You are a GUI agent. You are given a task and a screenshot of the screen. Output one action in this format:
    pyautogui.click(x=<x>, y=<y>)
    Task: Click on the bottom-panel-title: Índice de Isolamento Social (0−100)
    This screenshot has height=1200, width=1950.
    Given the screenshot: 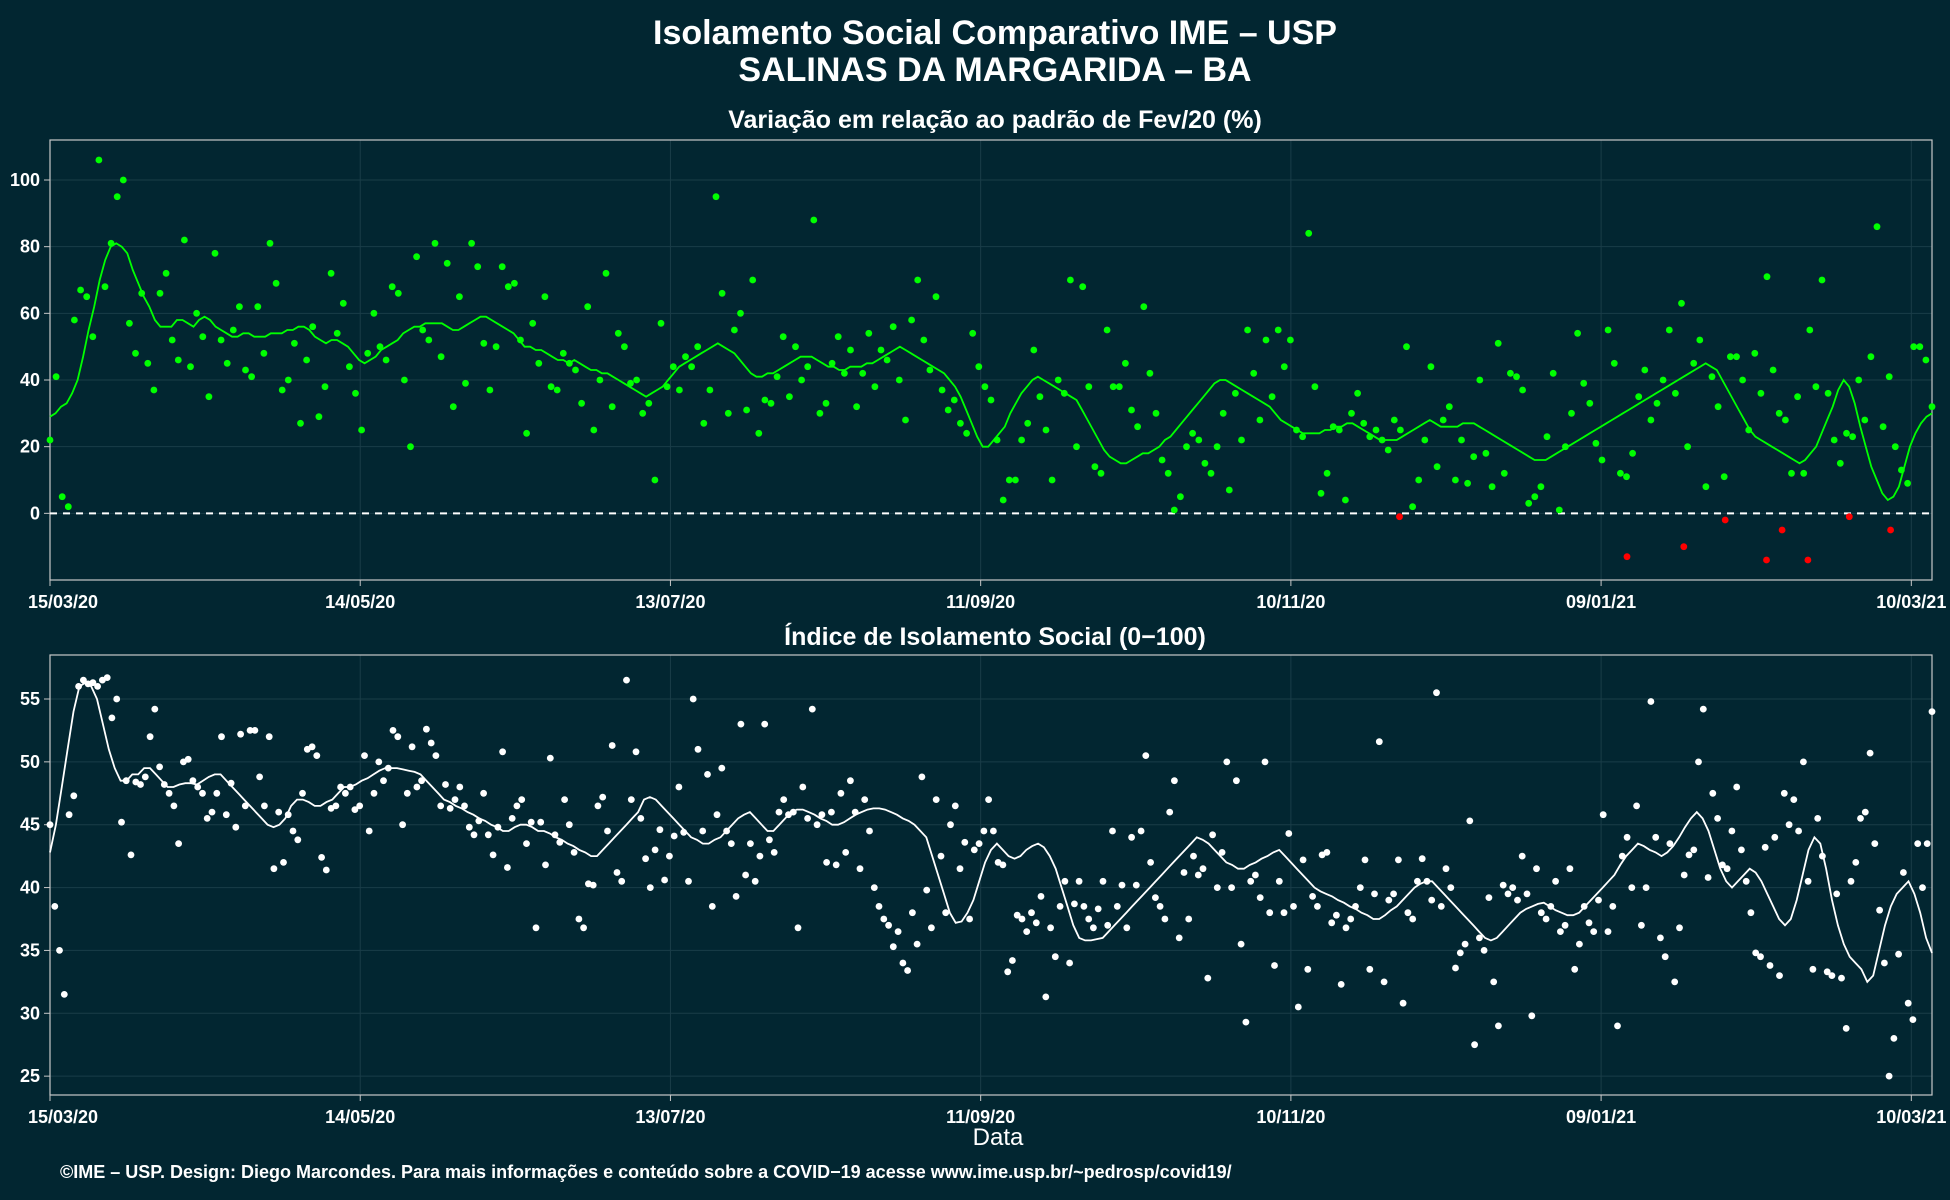 What is the action you would take?
    pyautogui.click(x=995, y=636)
    